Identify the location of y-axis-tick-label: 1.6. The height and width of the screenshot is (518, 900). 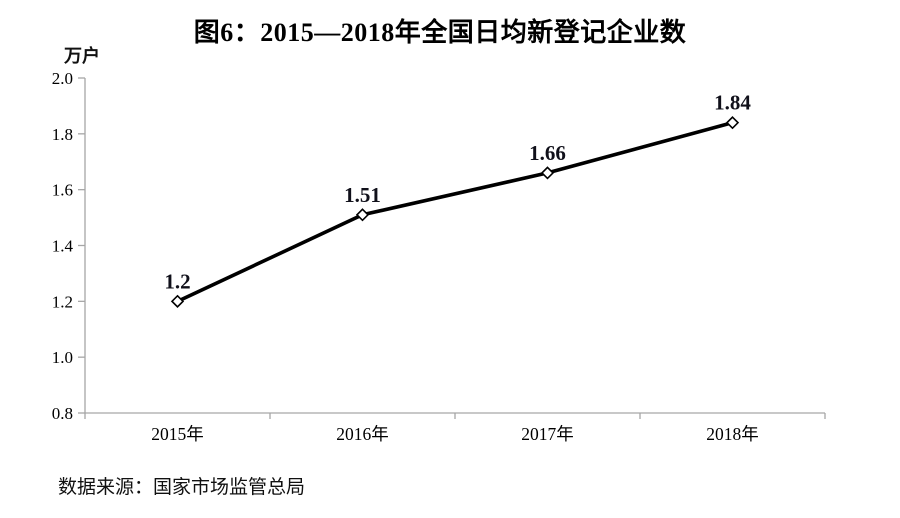
(62, 190).